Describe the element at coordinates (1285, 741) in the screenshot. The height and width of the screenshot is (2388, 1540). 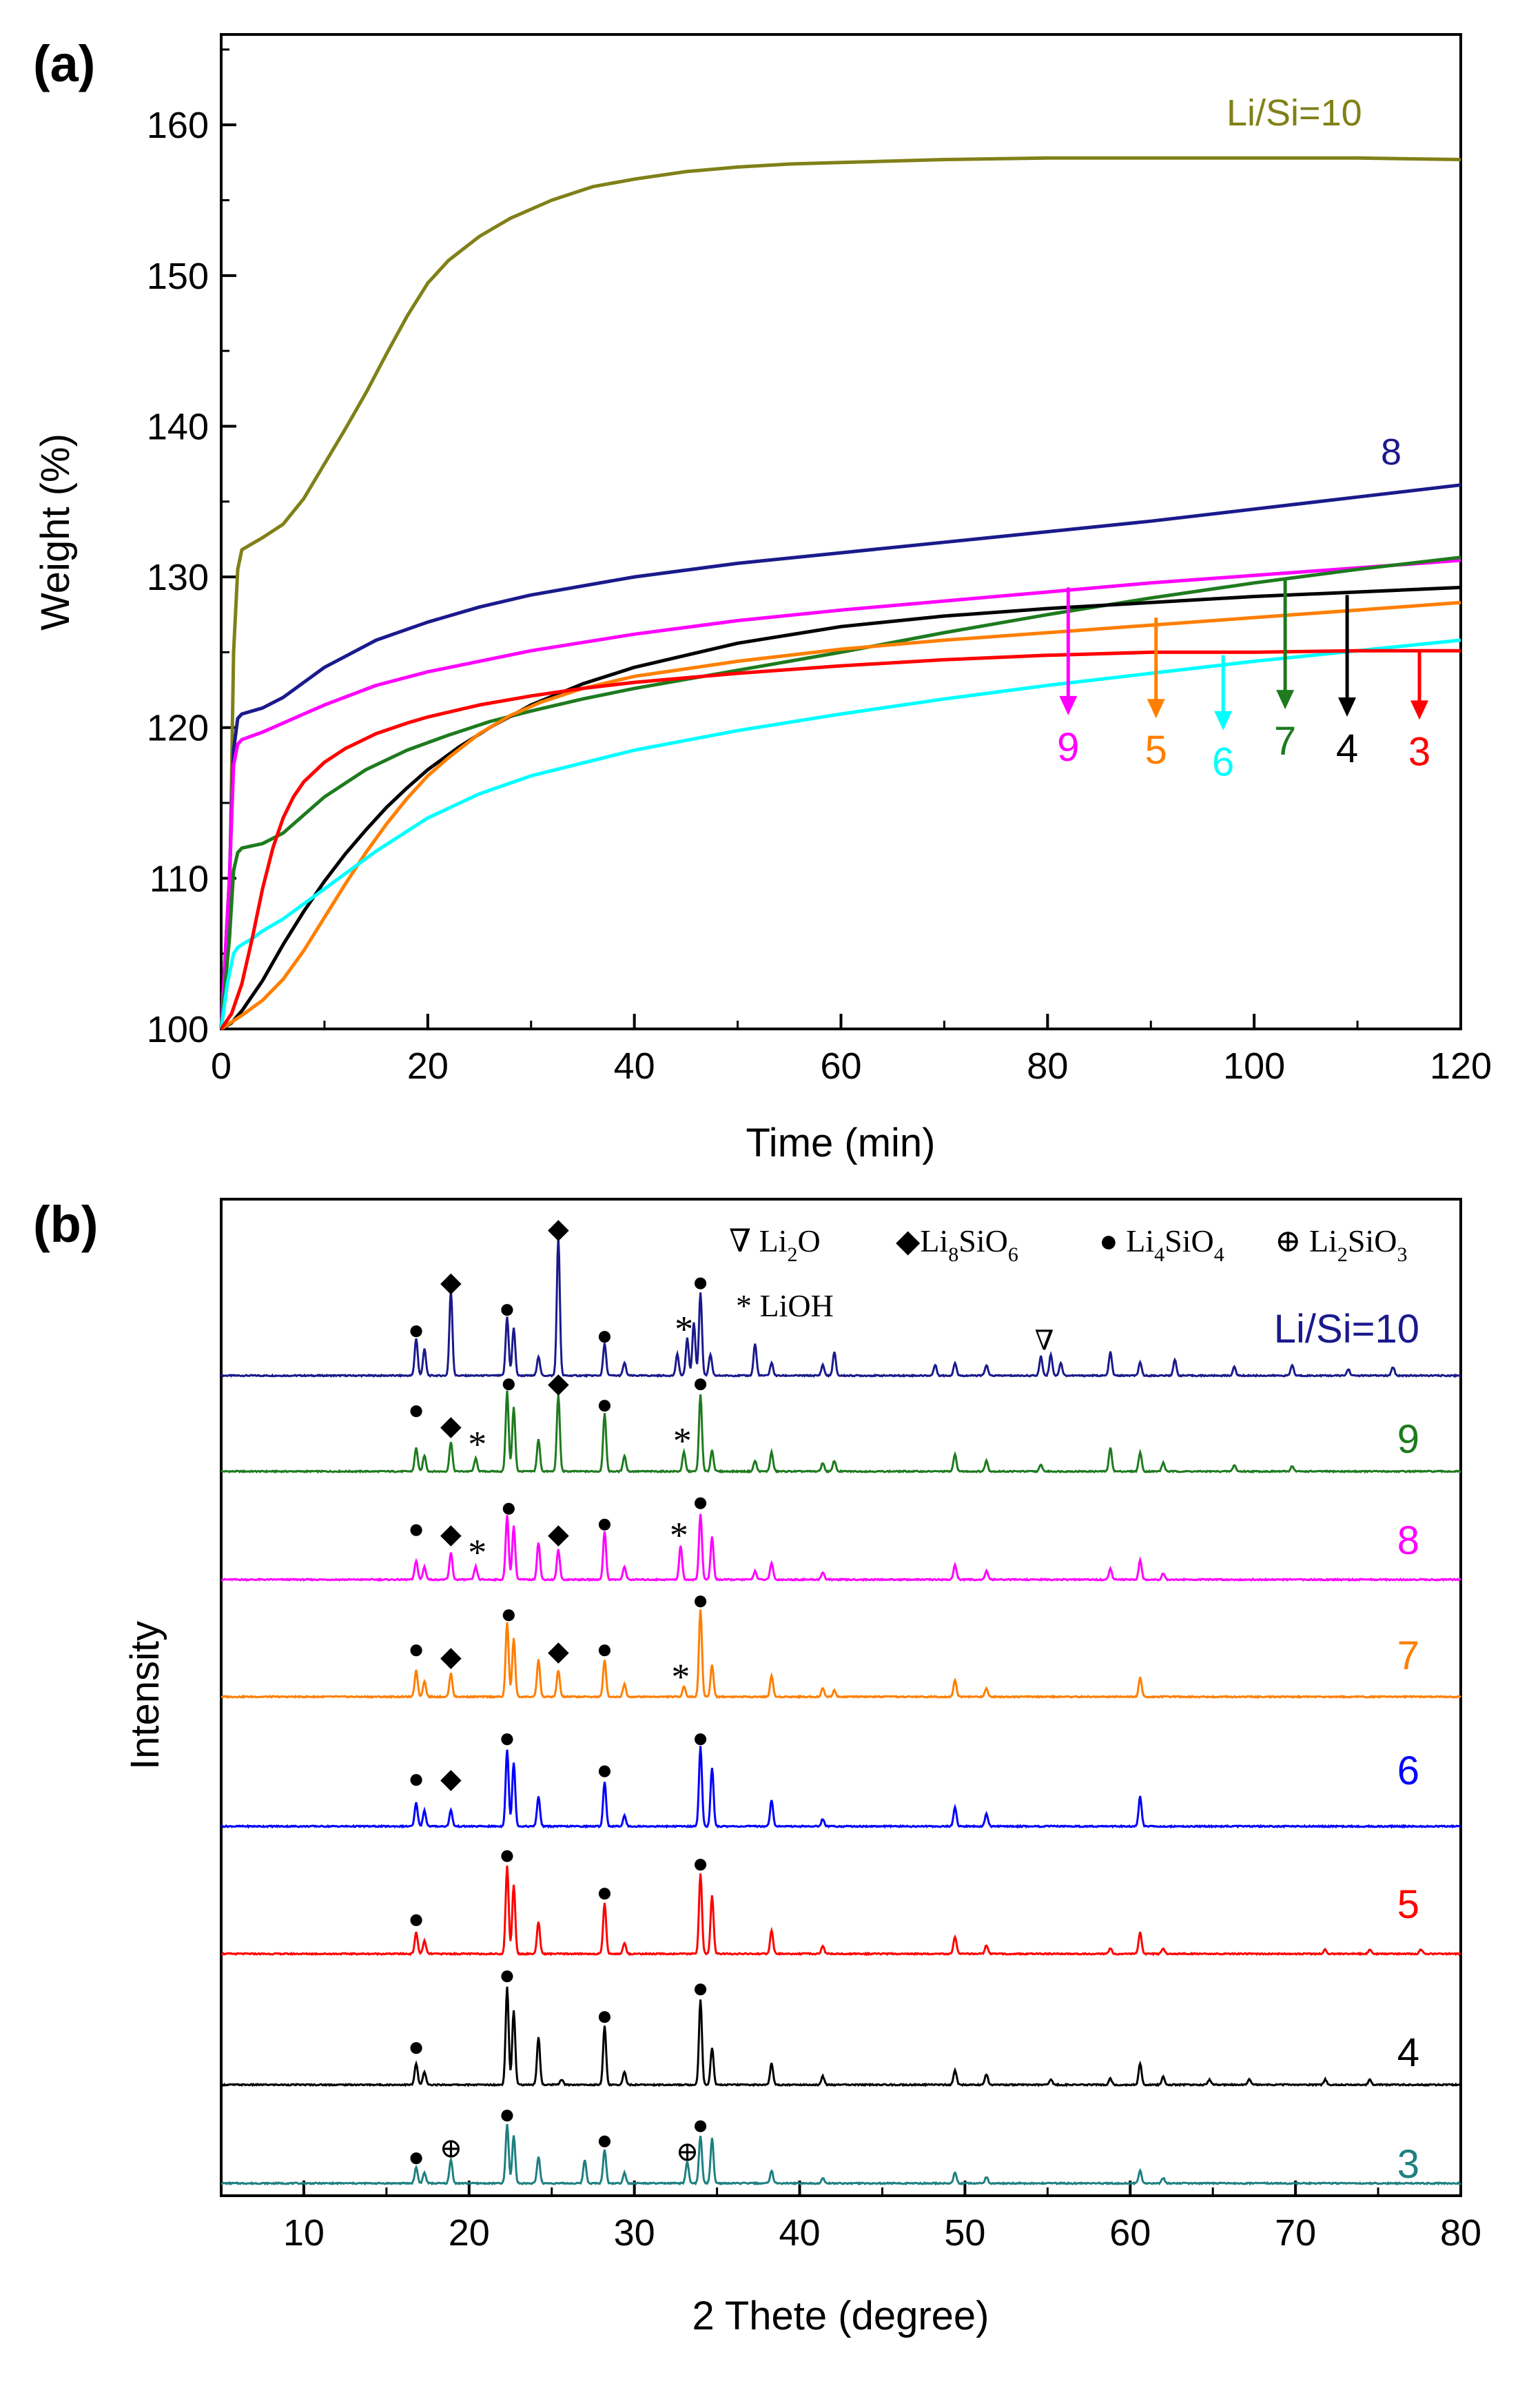
I see `arrow-label-7: 7` at that location.